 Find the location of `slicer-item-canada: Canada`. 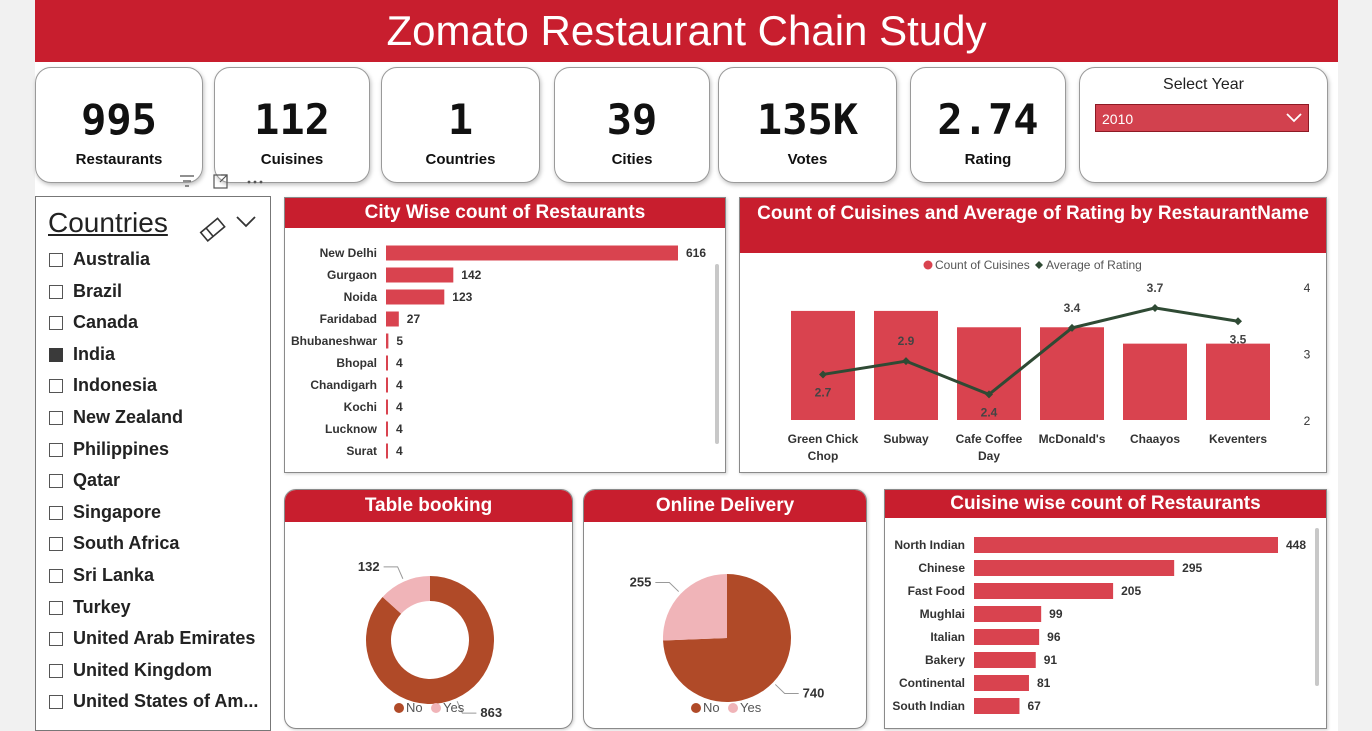

slicer-item-canada: Canada is located at coordinates (93, 326).